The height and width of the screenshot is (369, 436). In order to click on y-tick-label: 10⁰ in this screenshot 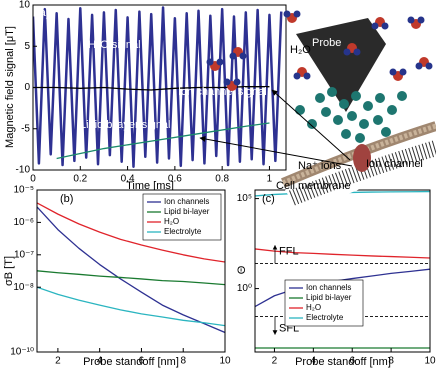, I will do `click(244, 288)`.